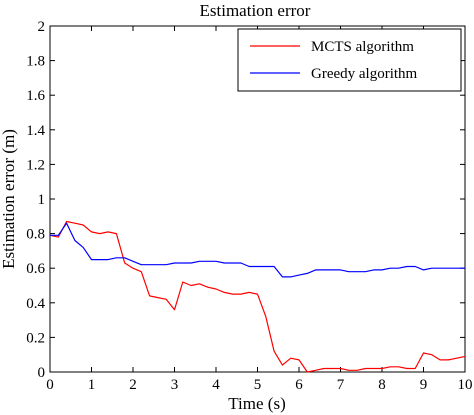  I want to click on series-line-greedy, so click(257, 250).